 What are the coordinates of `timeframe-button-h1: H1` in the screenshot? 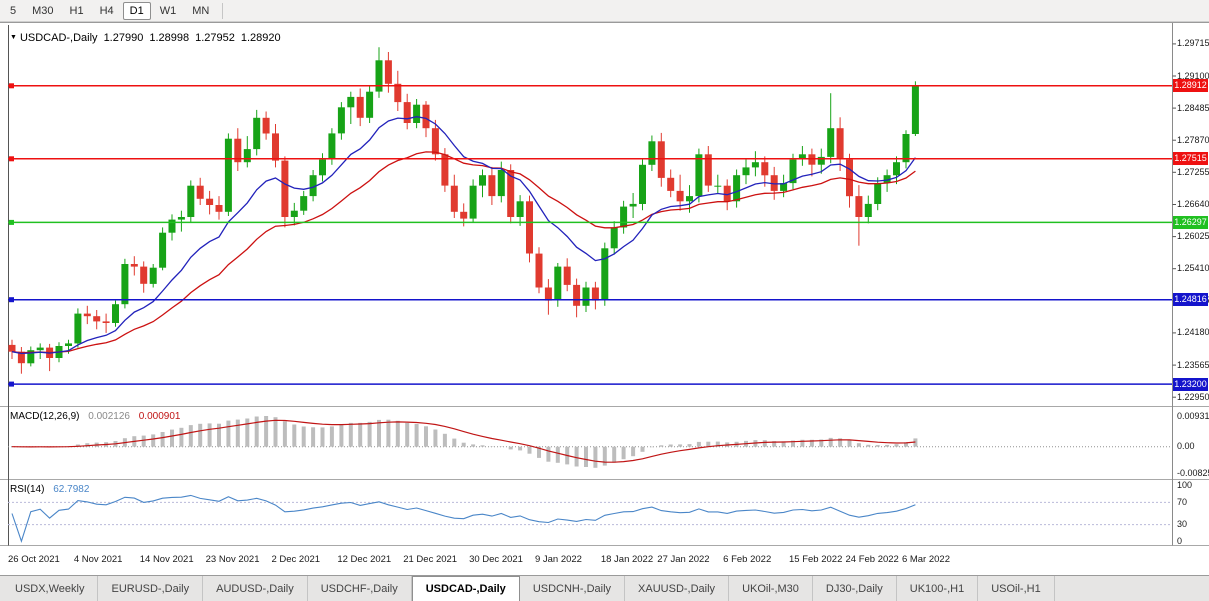 It's located at (76, 10).